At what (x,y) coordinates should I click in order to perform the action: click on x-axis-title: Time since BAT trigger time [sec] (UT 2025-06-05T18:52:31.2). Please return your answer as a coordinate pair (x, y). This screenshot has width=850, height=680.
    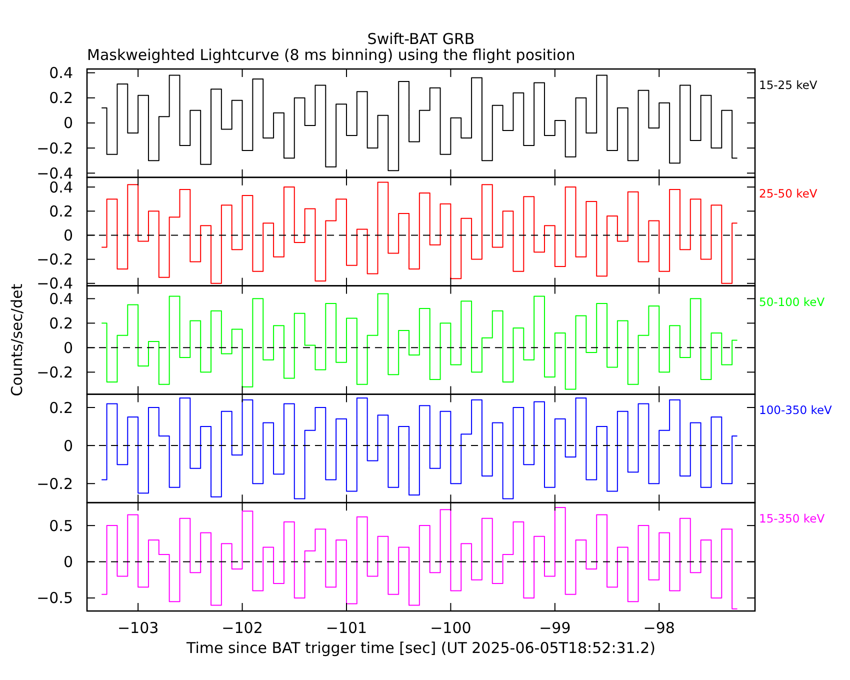
    Looking at the image, I should click on (421, 648).